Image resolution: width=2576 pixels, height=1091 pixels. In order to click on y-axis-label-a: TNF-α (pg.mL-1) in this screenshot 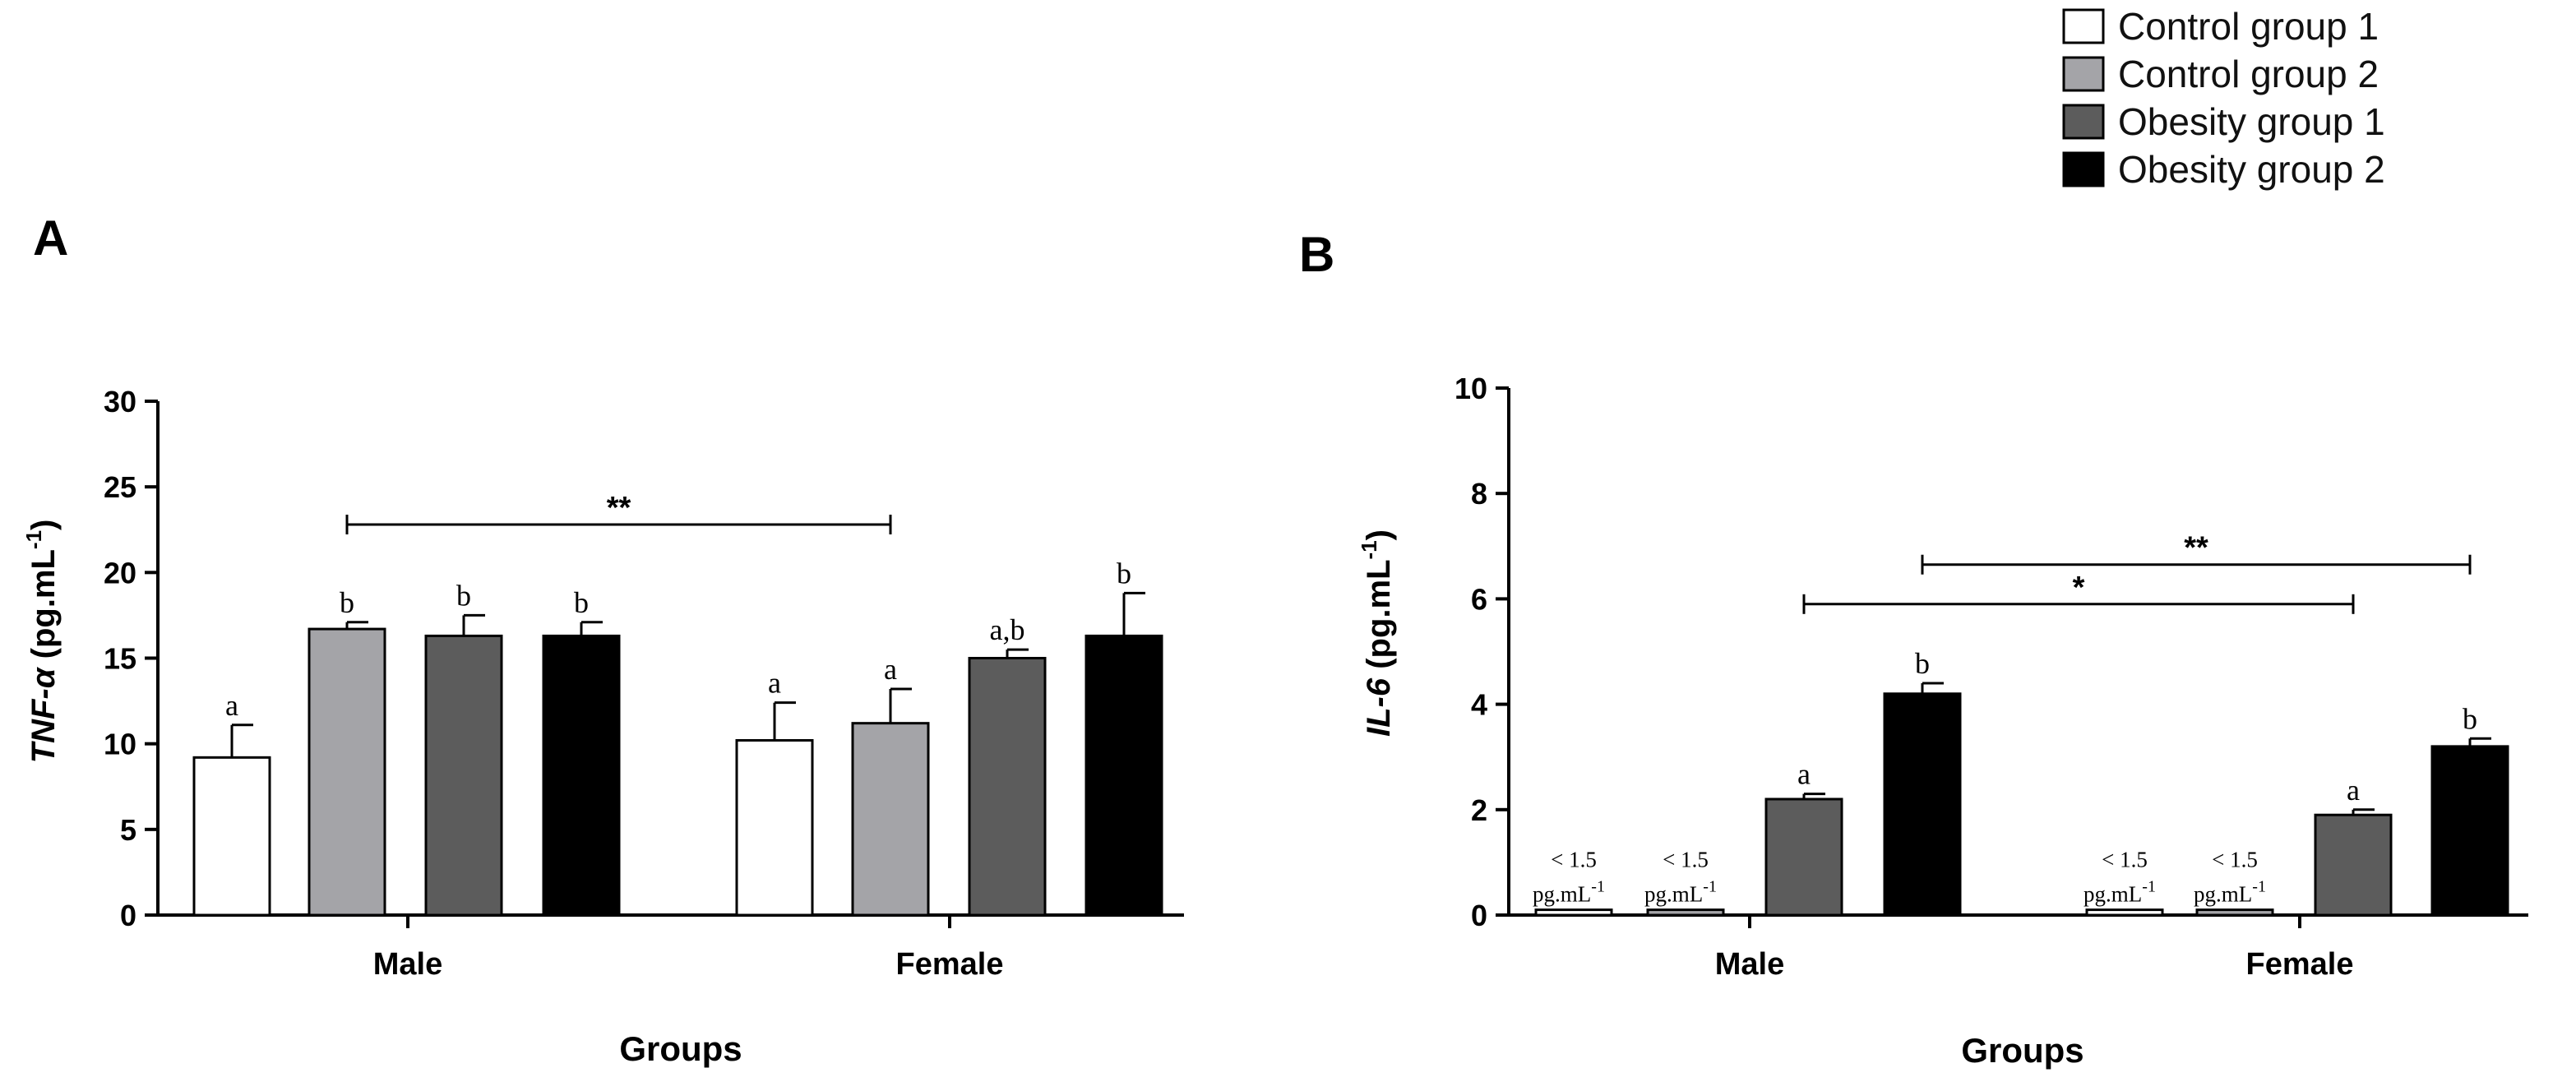, I will do `click(41, 642)`.